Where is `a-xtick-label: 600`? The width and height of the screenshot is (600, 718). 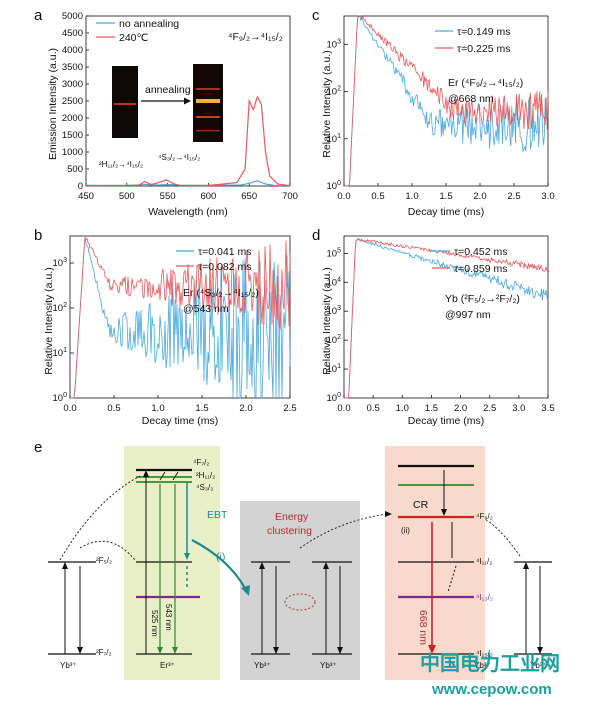 a-xtick-label: 600 is located at coordinates (208, 196).